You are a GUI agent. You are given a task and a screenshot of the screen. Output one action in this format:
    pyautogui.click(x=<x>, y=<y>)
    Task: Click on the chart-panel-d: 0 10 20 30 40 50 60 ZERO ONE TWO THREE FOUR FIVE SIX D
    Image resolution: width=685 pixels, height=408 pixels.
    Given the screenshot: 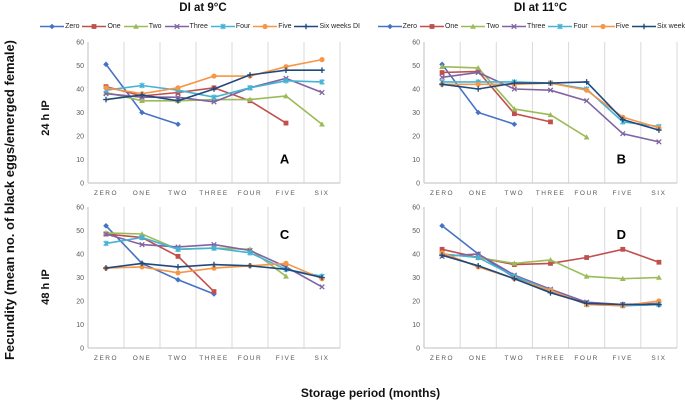 What is the action you would take?
    pyautogui.click(x=545, y=283)
    